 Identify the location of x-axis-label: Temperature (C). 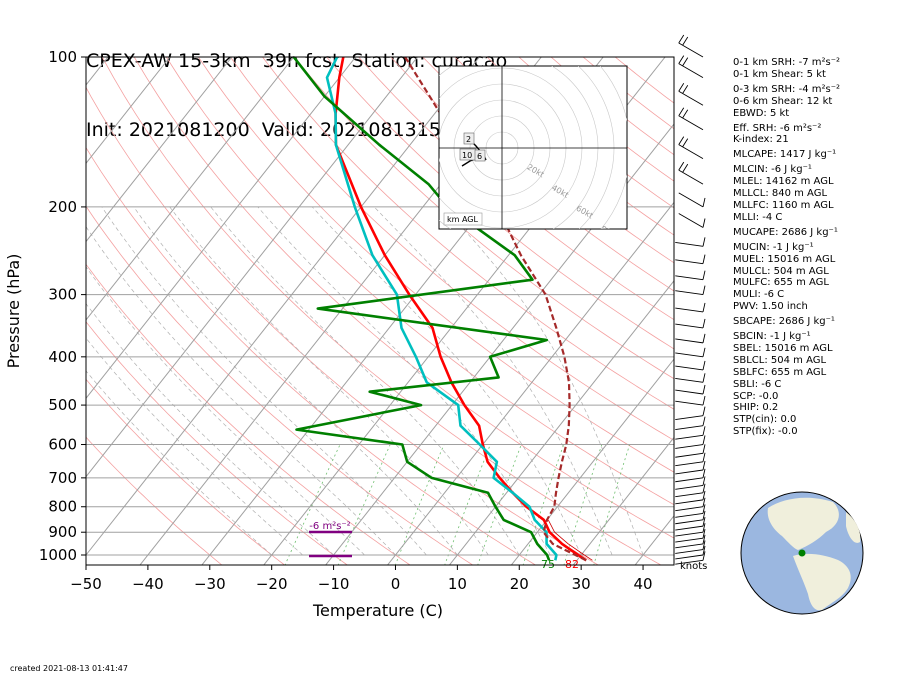
(377, 610).